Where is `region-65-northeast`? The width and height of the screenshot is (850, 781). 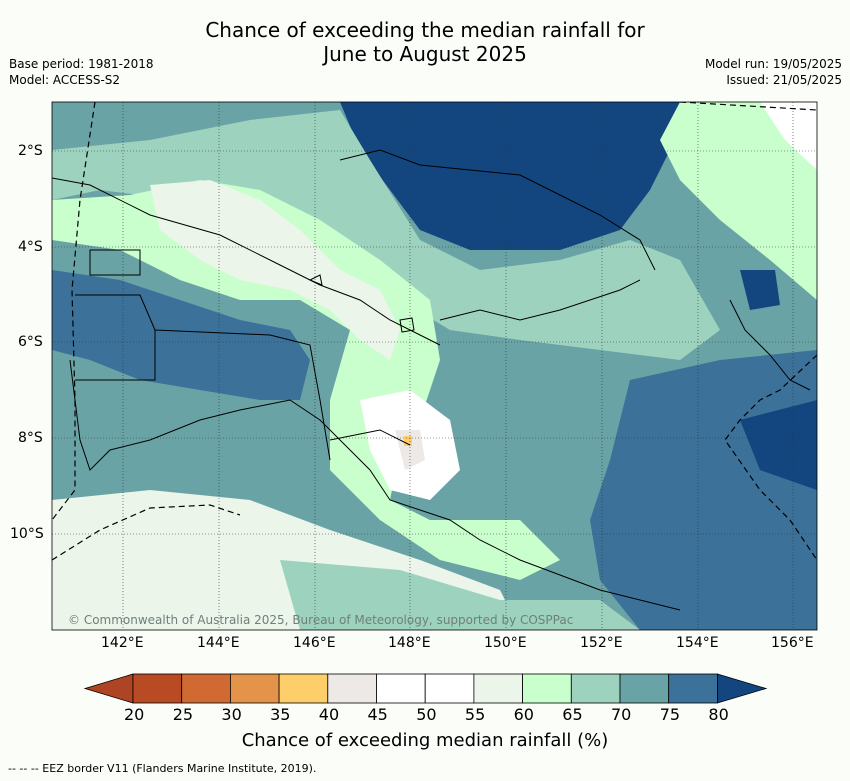 region-65-northeast is located at coordinates (738, 201).